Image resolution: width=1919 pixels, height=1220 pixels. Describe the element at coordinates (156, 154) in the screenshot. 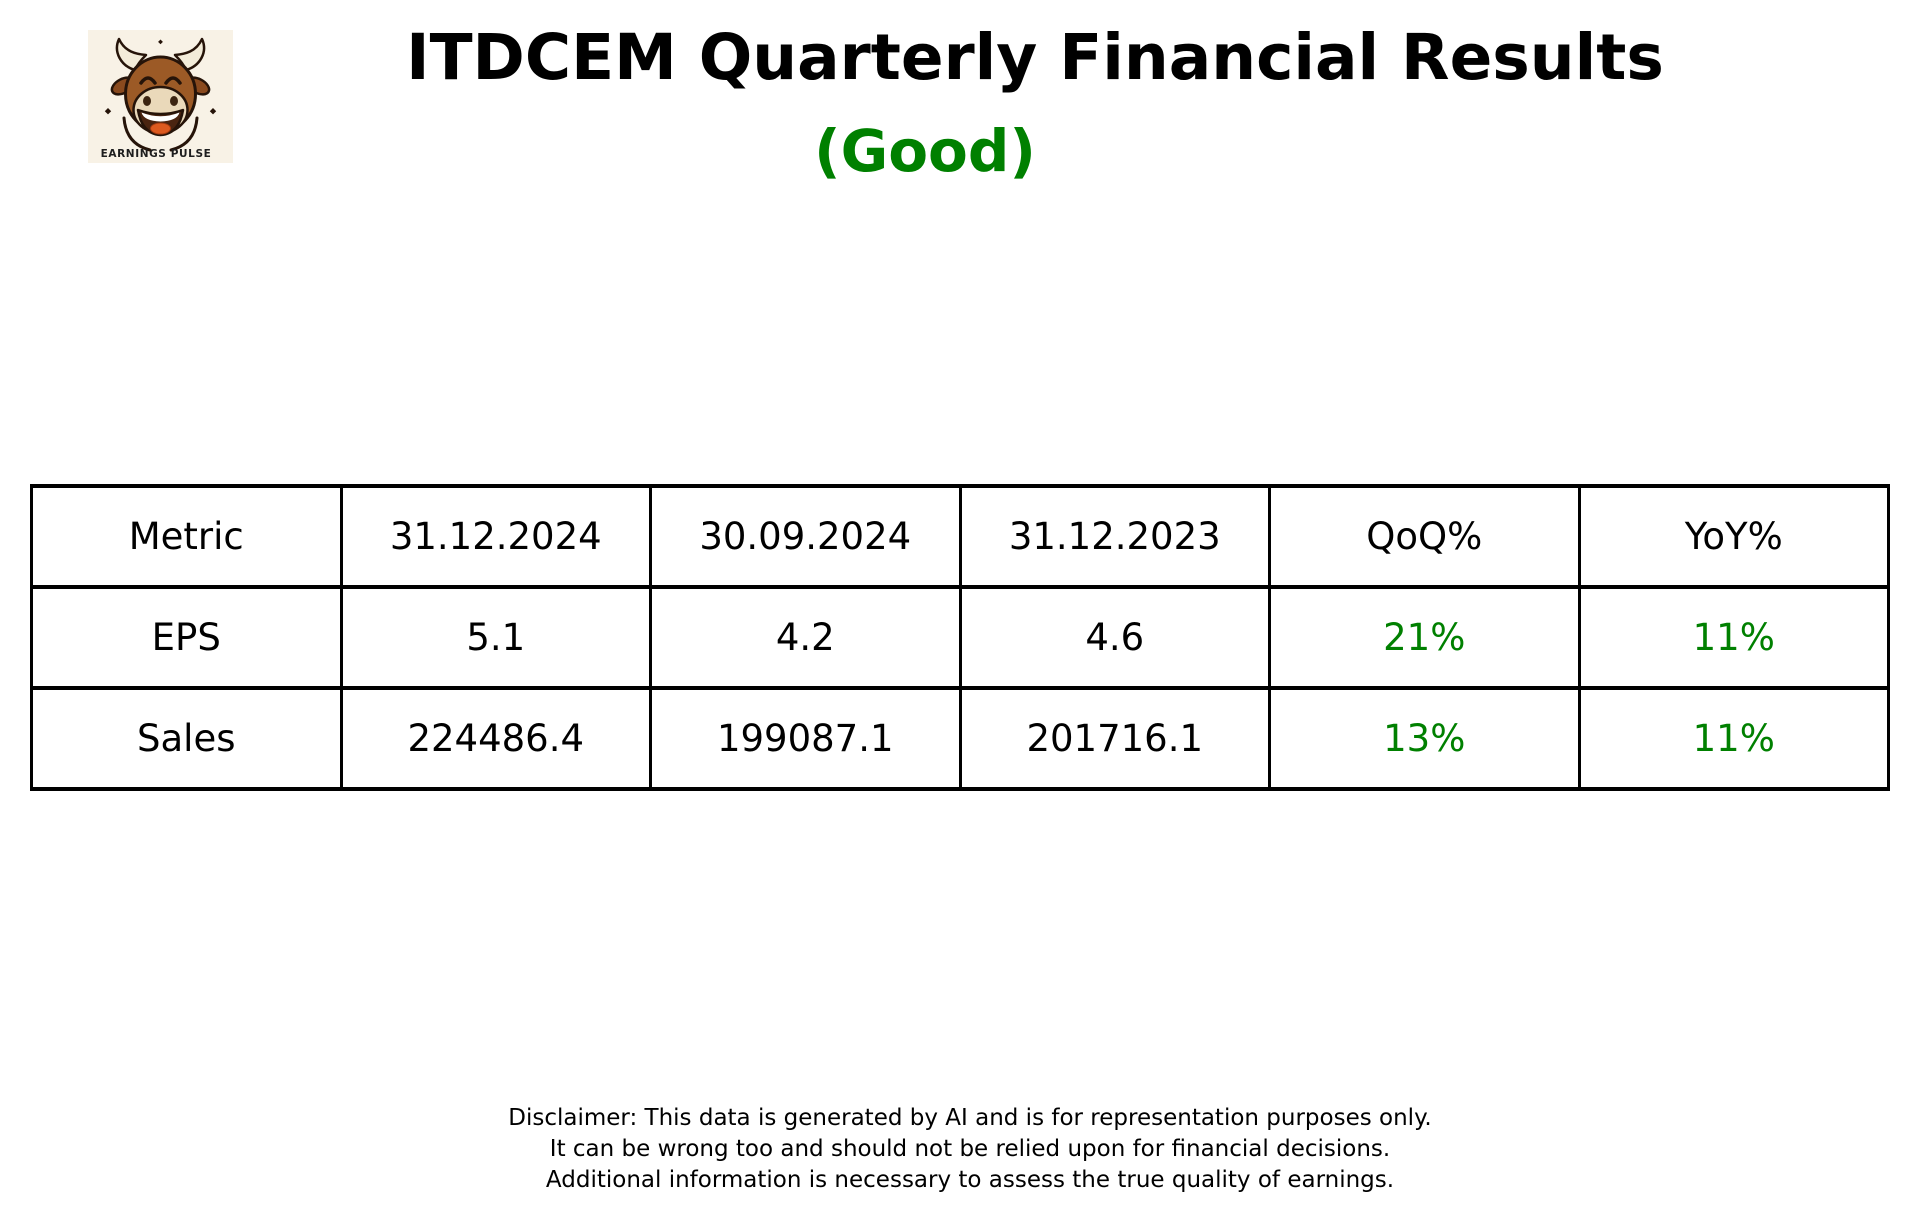

I see `logo-brand-text: EARNINGS PULSE` at that location.